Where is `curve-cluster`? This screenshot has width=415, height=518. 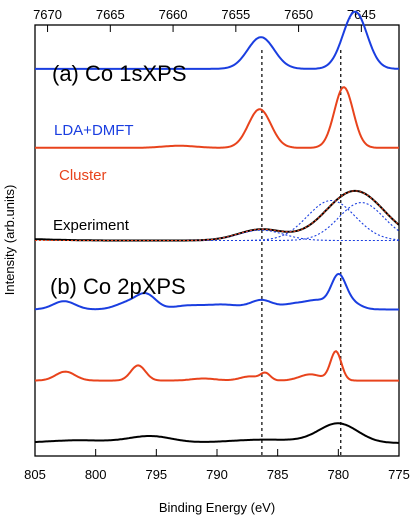
curve-cluster is located at coordinates (217, 117).